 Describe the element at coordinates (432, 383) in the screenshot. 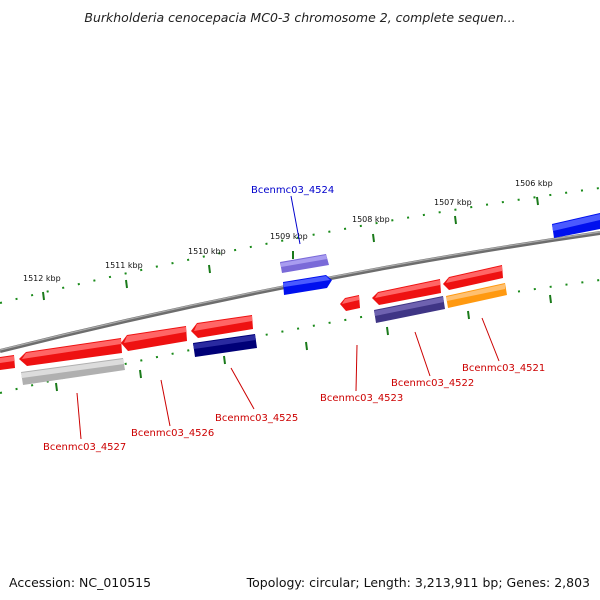

I see `gene-label-4522: Bcenmc03_4522` at that location.